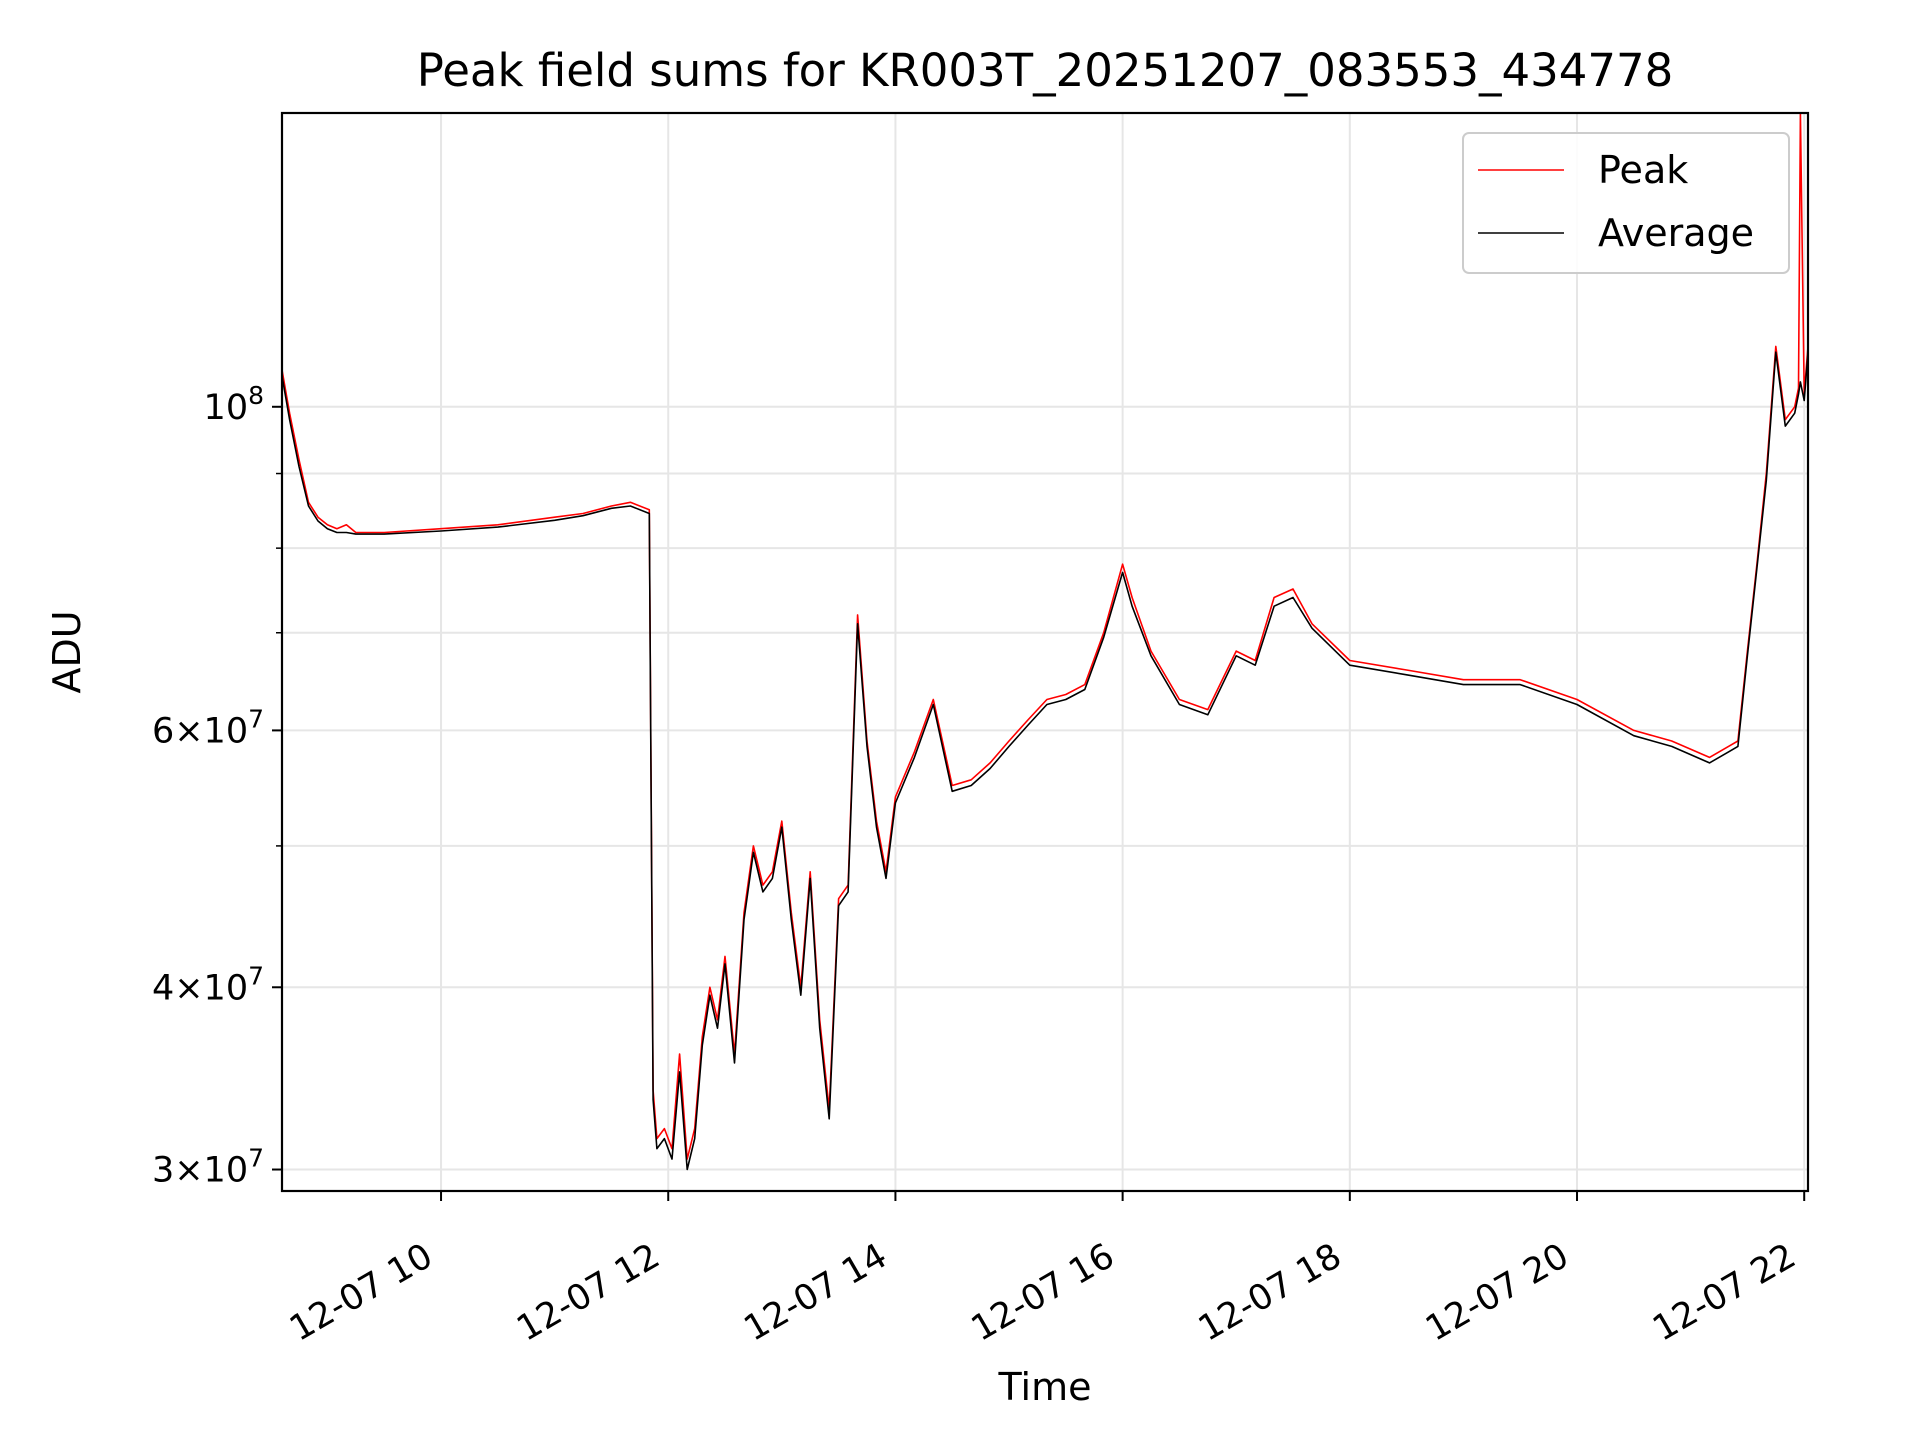 The height and width of the screenshot is (1440, 1920). I want to click on x-axis-label: Time, so click(1045, 1387).